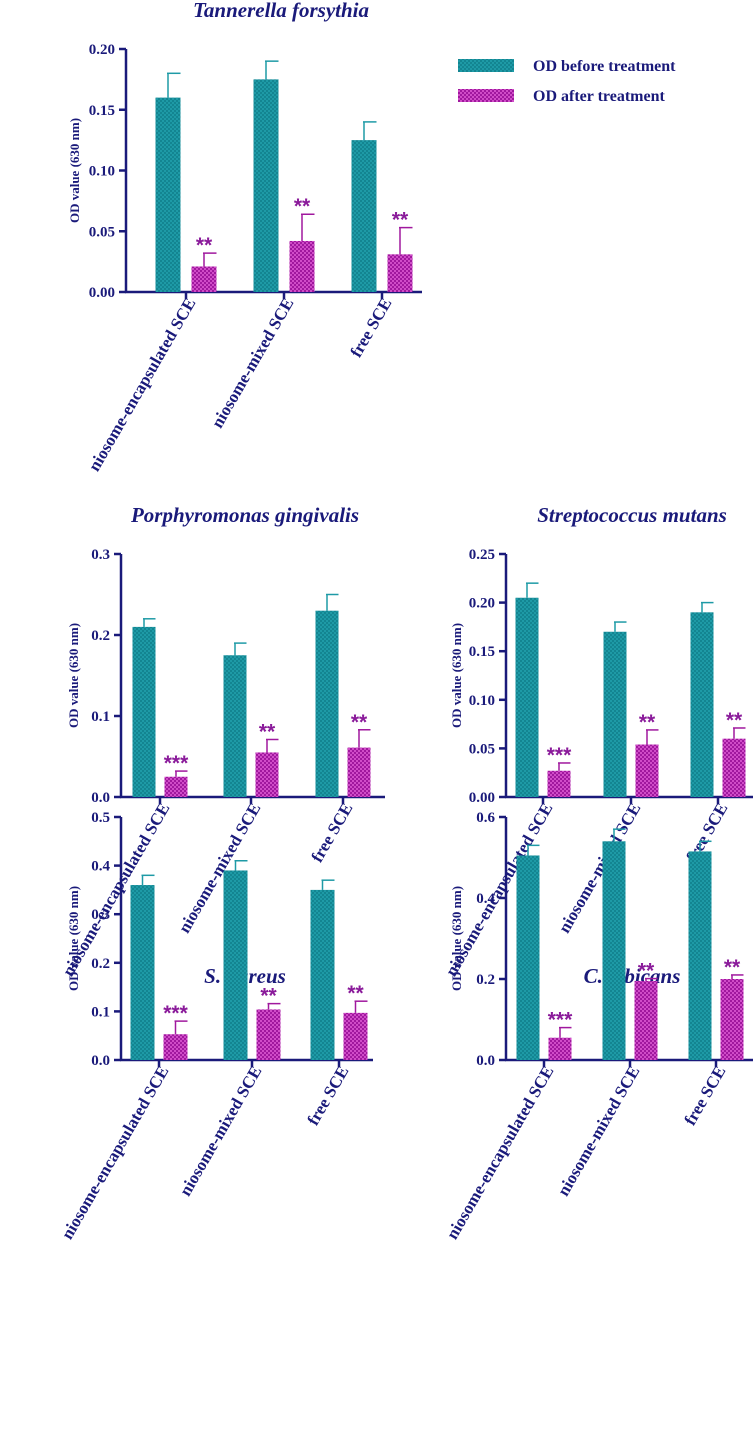 This screenshot has width=753, height=1430. What do you see at coordinates (244, 515) in the screenshot?
I see `chart-title: Porphyromonas gingivalis` at bounding box center [244, 515].